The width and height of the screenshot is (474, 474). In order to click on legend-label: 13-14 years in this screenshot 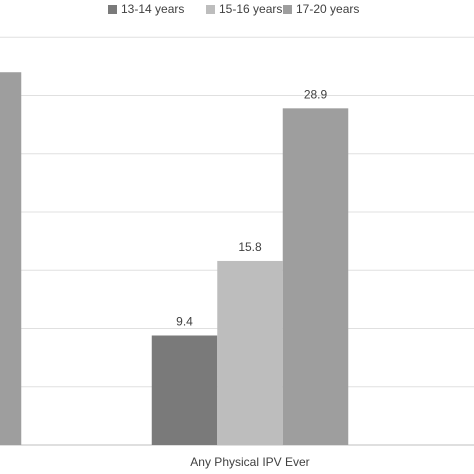, I will do `click(152, 9)`.